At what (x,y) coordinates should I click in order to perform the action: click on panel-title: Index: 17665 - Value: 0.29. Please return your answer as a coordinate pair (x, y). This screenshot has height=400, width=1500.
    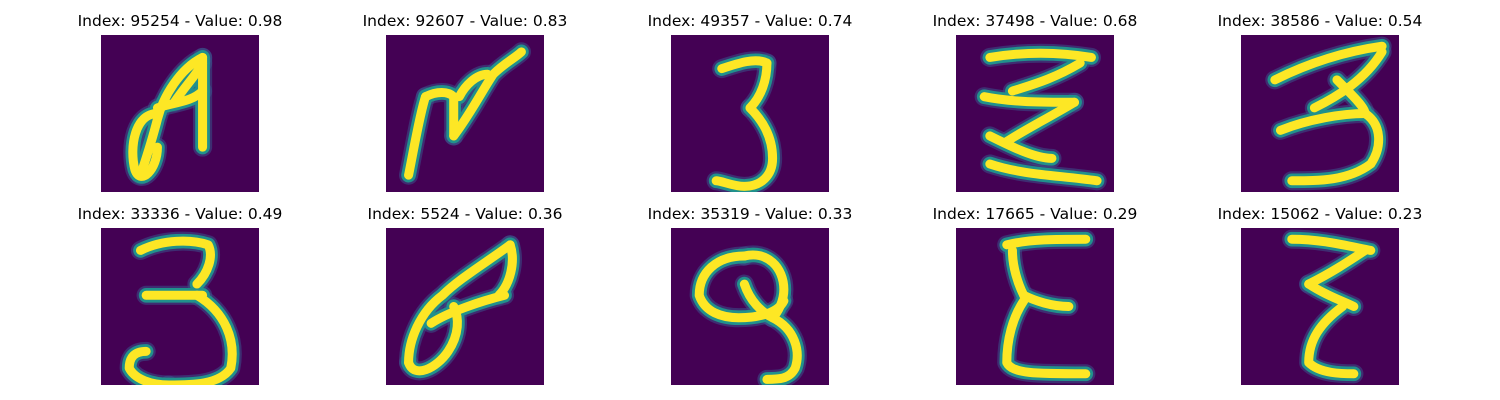
    Looking at the image, I should click on (1035, 214).